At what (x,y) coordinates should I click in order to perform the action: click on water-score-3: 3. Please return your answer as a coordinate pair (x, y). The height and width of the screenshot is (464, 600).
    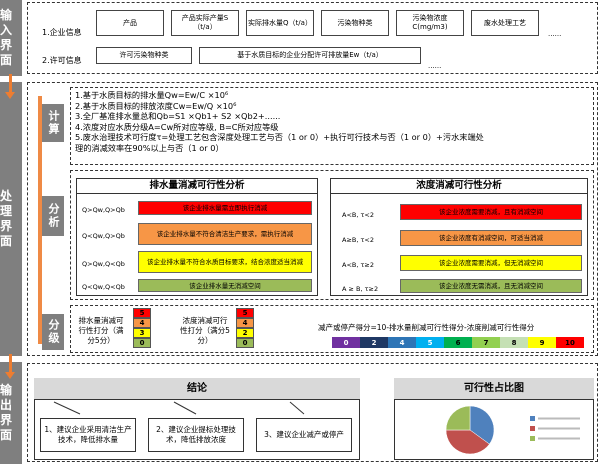
    Looking at the image, I should click on (142, 333).